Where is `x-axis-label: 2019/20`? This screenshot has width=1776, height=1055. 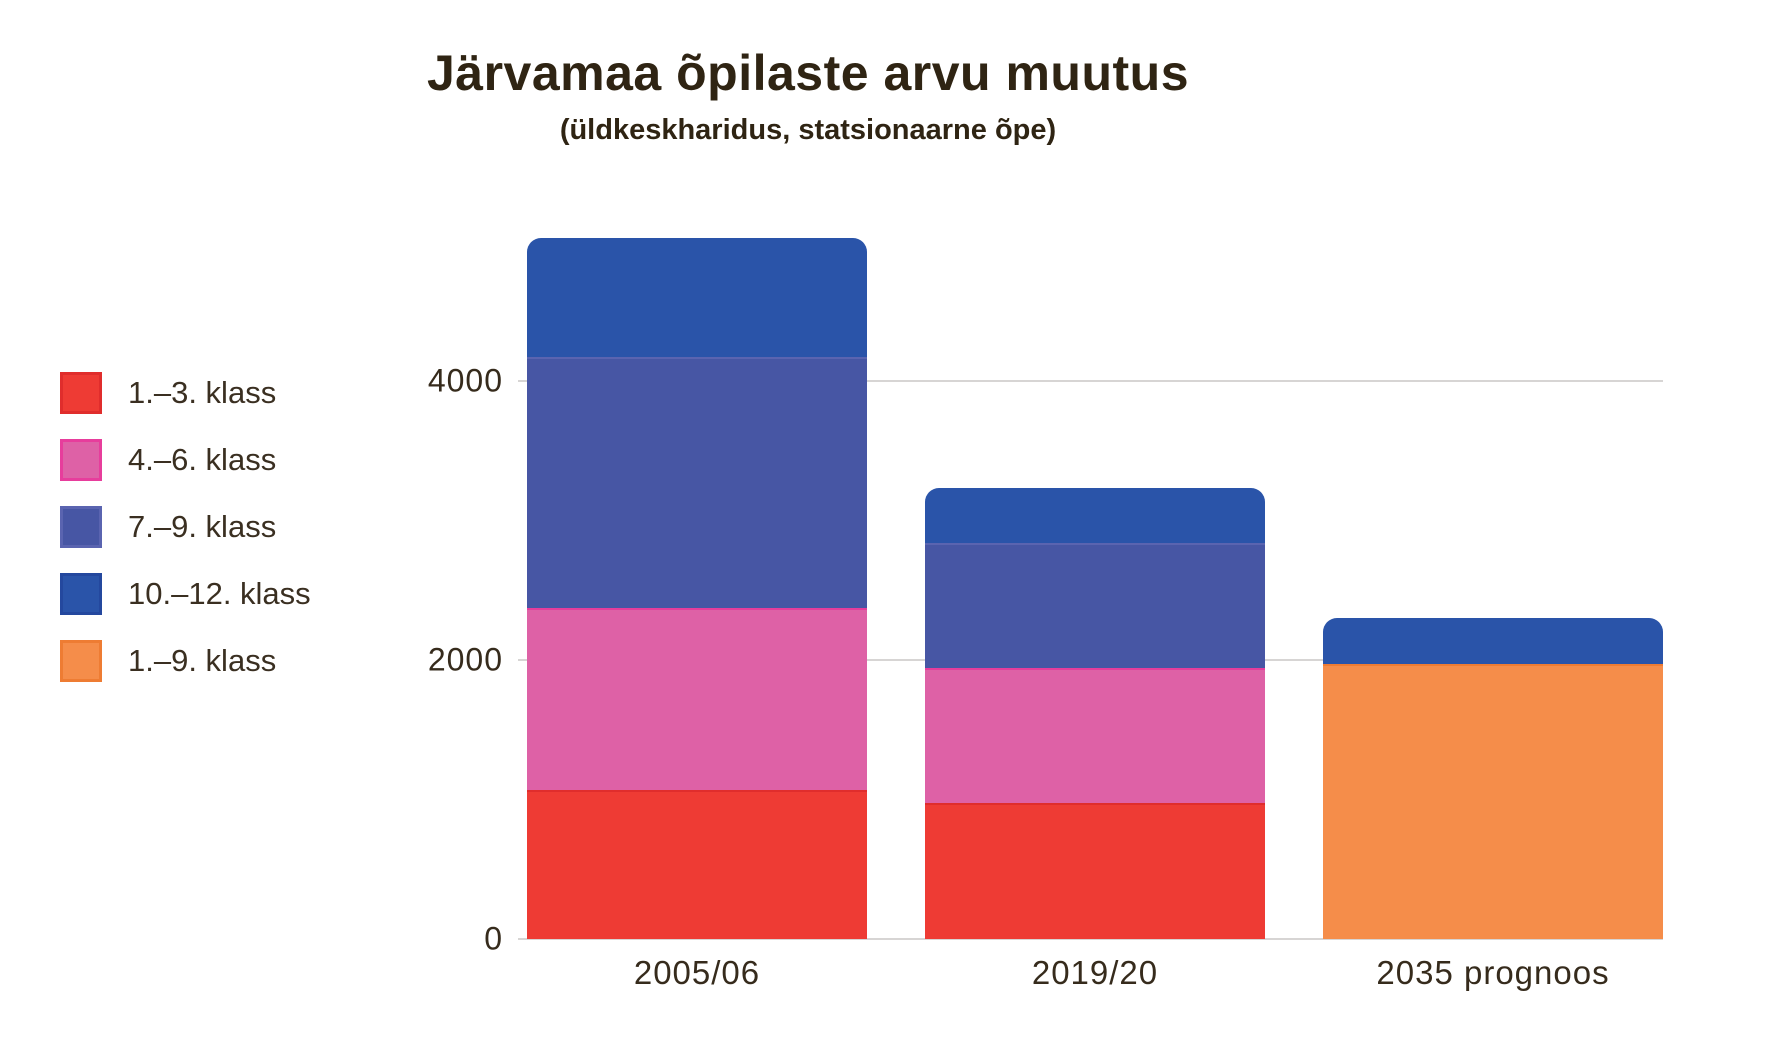
x-axis-label: 2019/20 is located at coordinates (1095, 972).